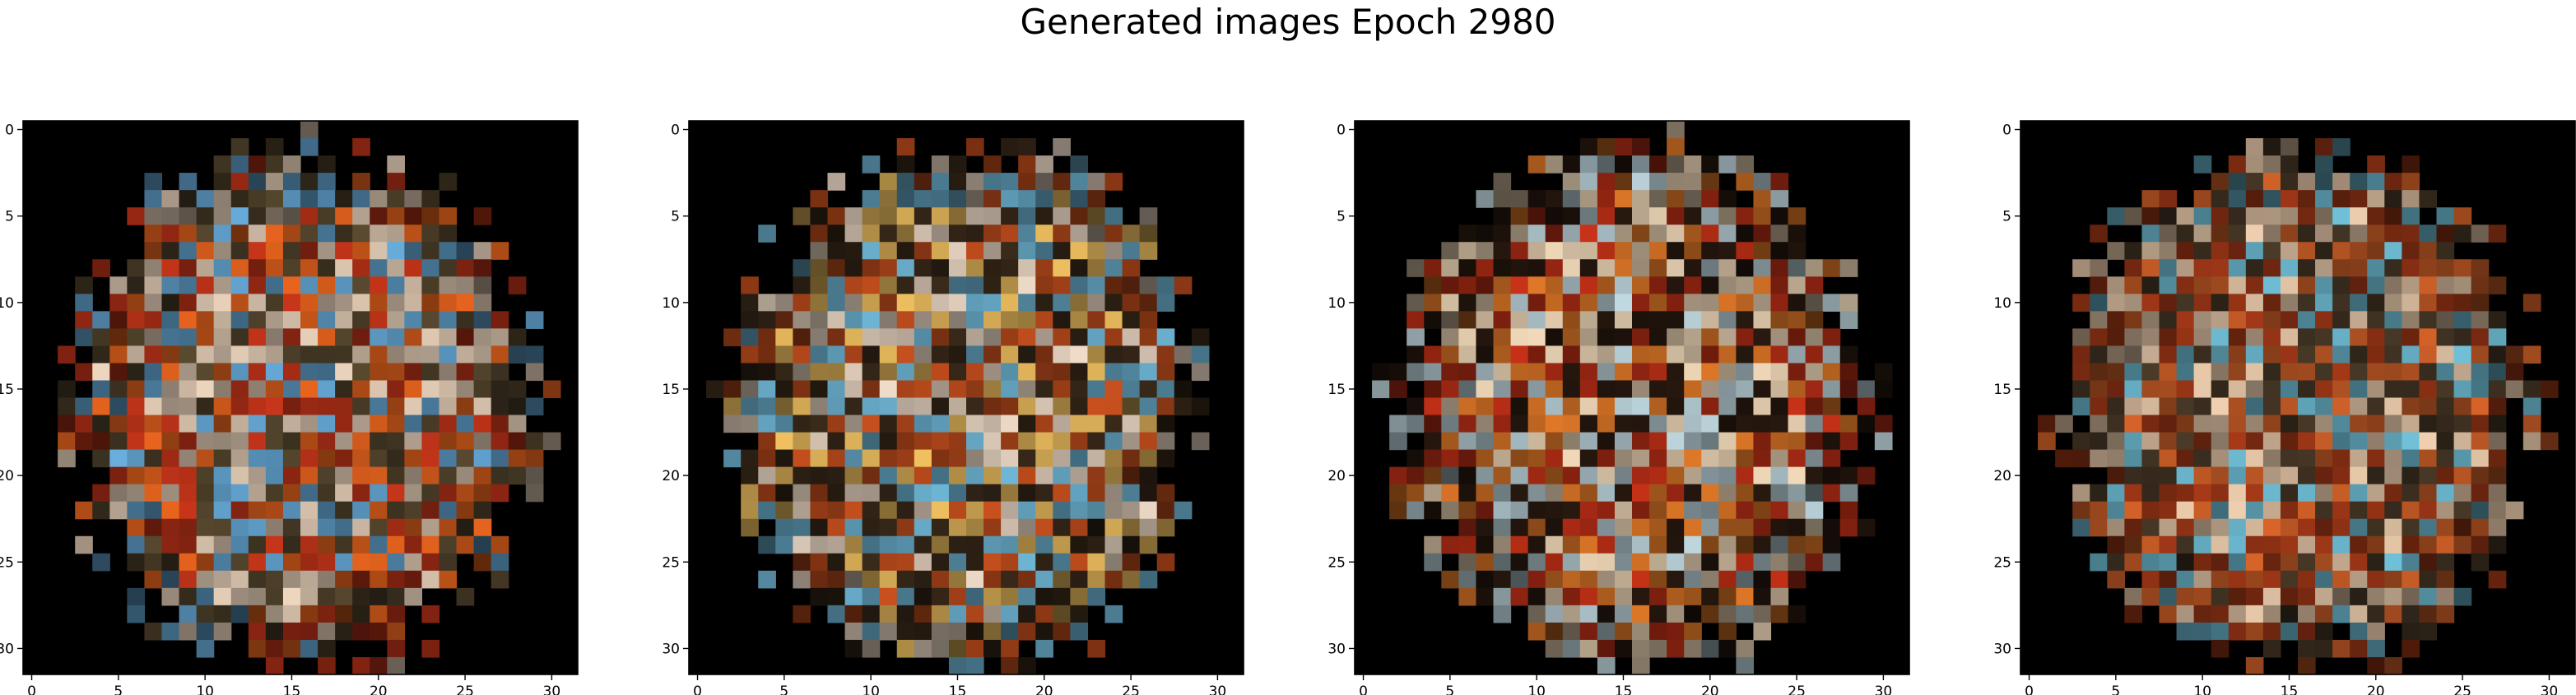  What do you see at coordinates (1536, 689) in the screenshot?
I see `x-tick-label: 10` at bounding box center [1536, 689].